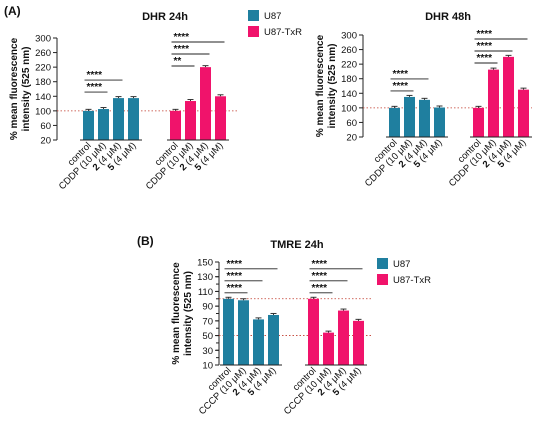  I want to click on y-tick-label: 70, so click(207, 321).